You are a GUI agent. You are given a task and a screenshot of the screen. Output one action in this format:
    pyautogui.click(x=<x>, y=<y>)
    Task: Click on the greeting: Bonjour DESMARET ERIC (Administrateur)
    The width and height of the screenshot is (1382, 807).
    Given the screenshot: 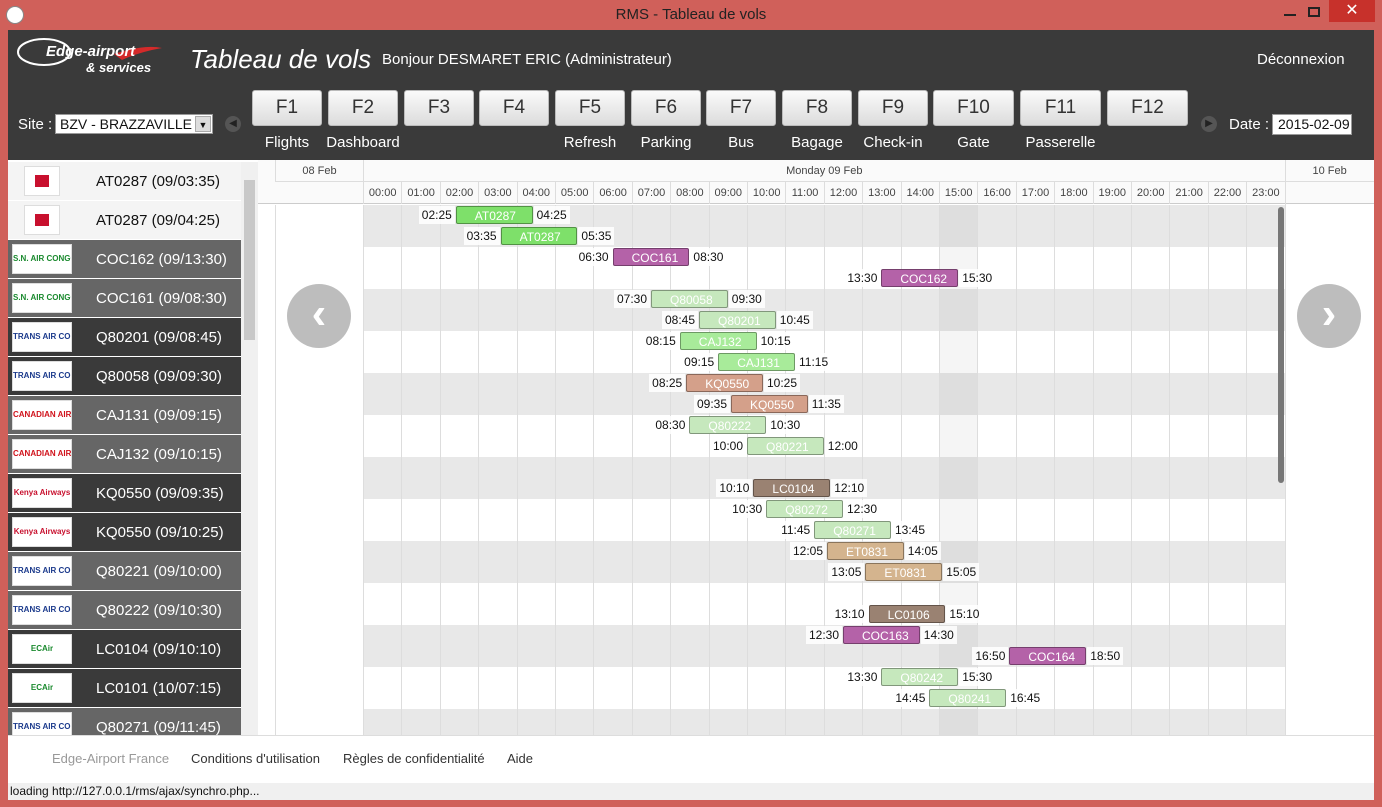 What is the action you would take?
    pyautogui.click(x=527, y=59)
    